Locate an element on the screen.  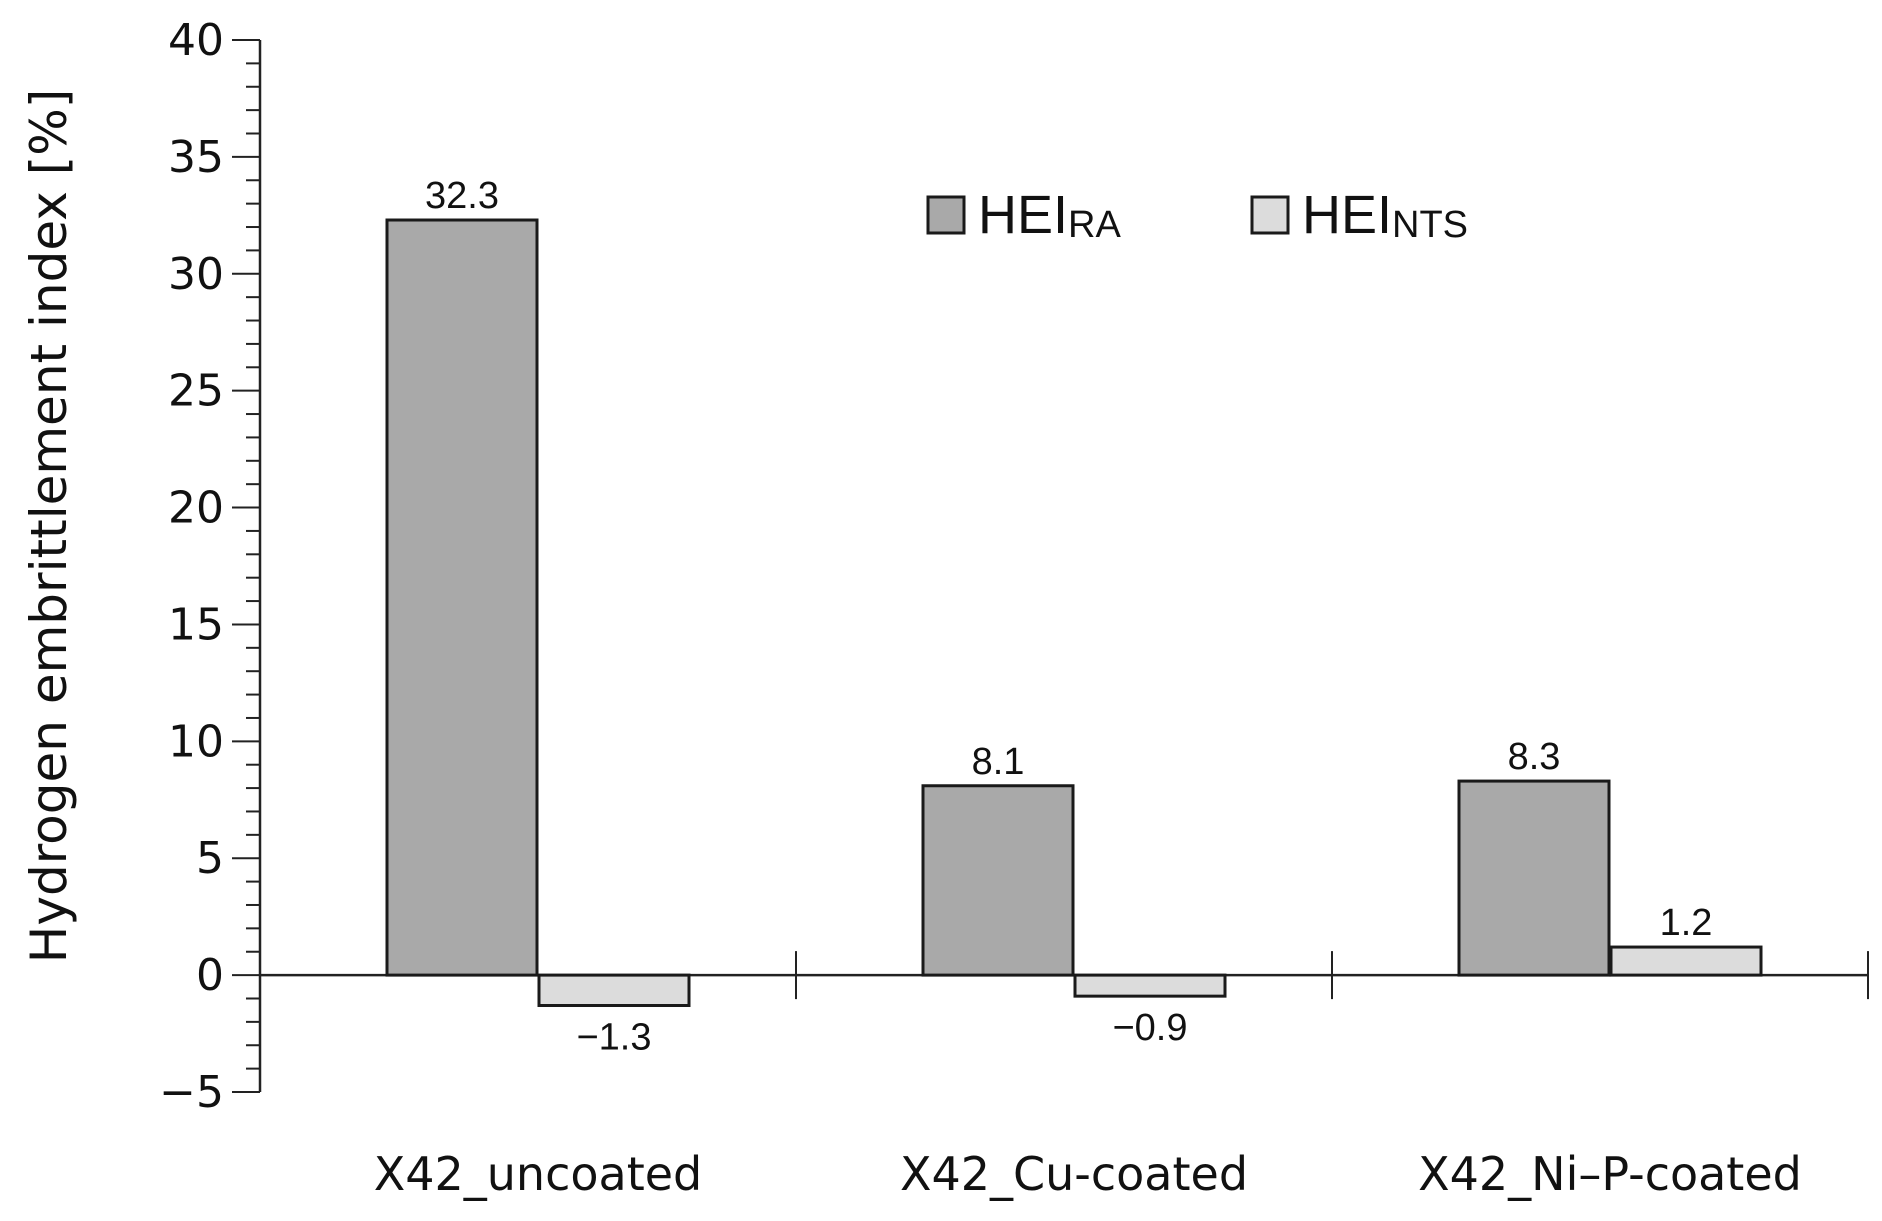
y-tick-label: 40 is located at coordinates (196, 40).